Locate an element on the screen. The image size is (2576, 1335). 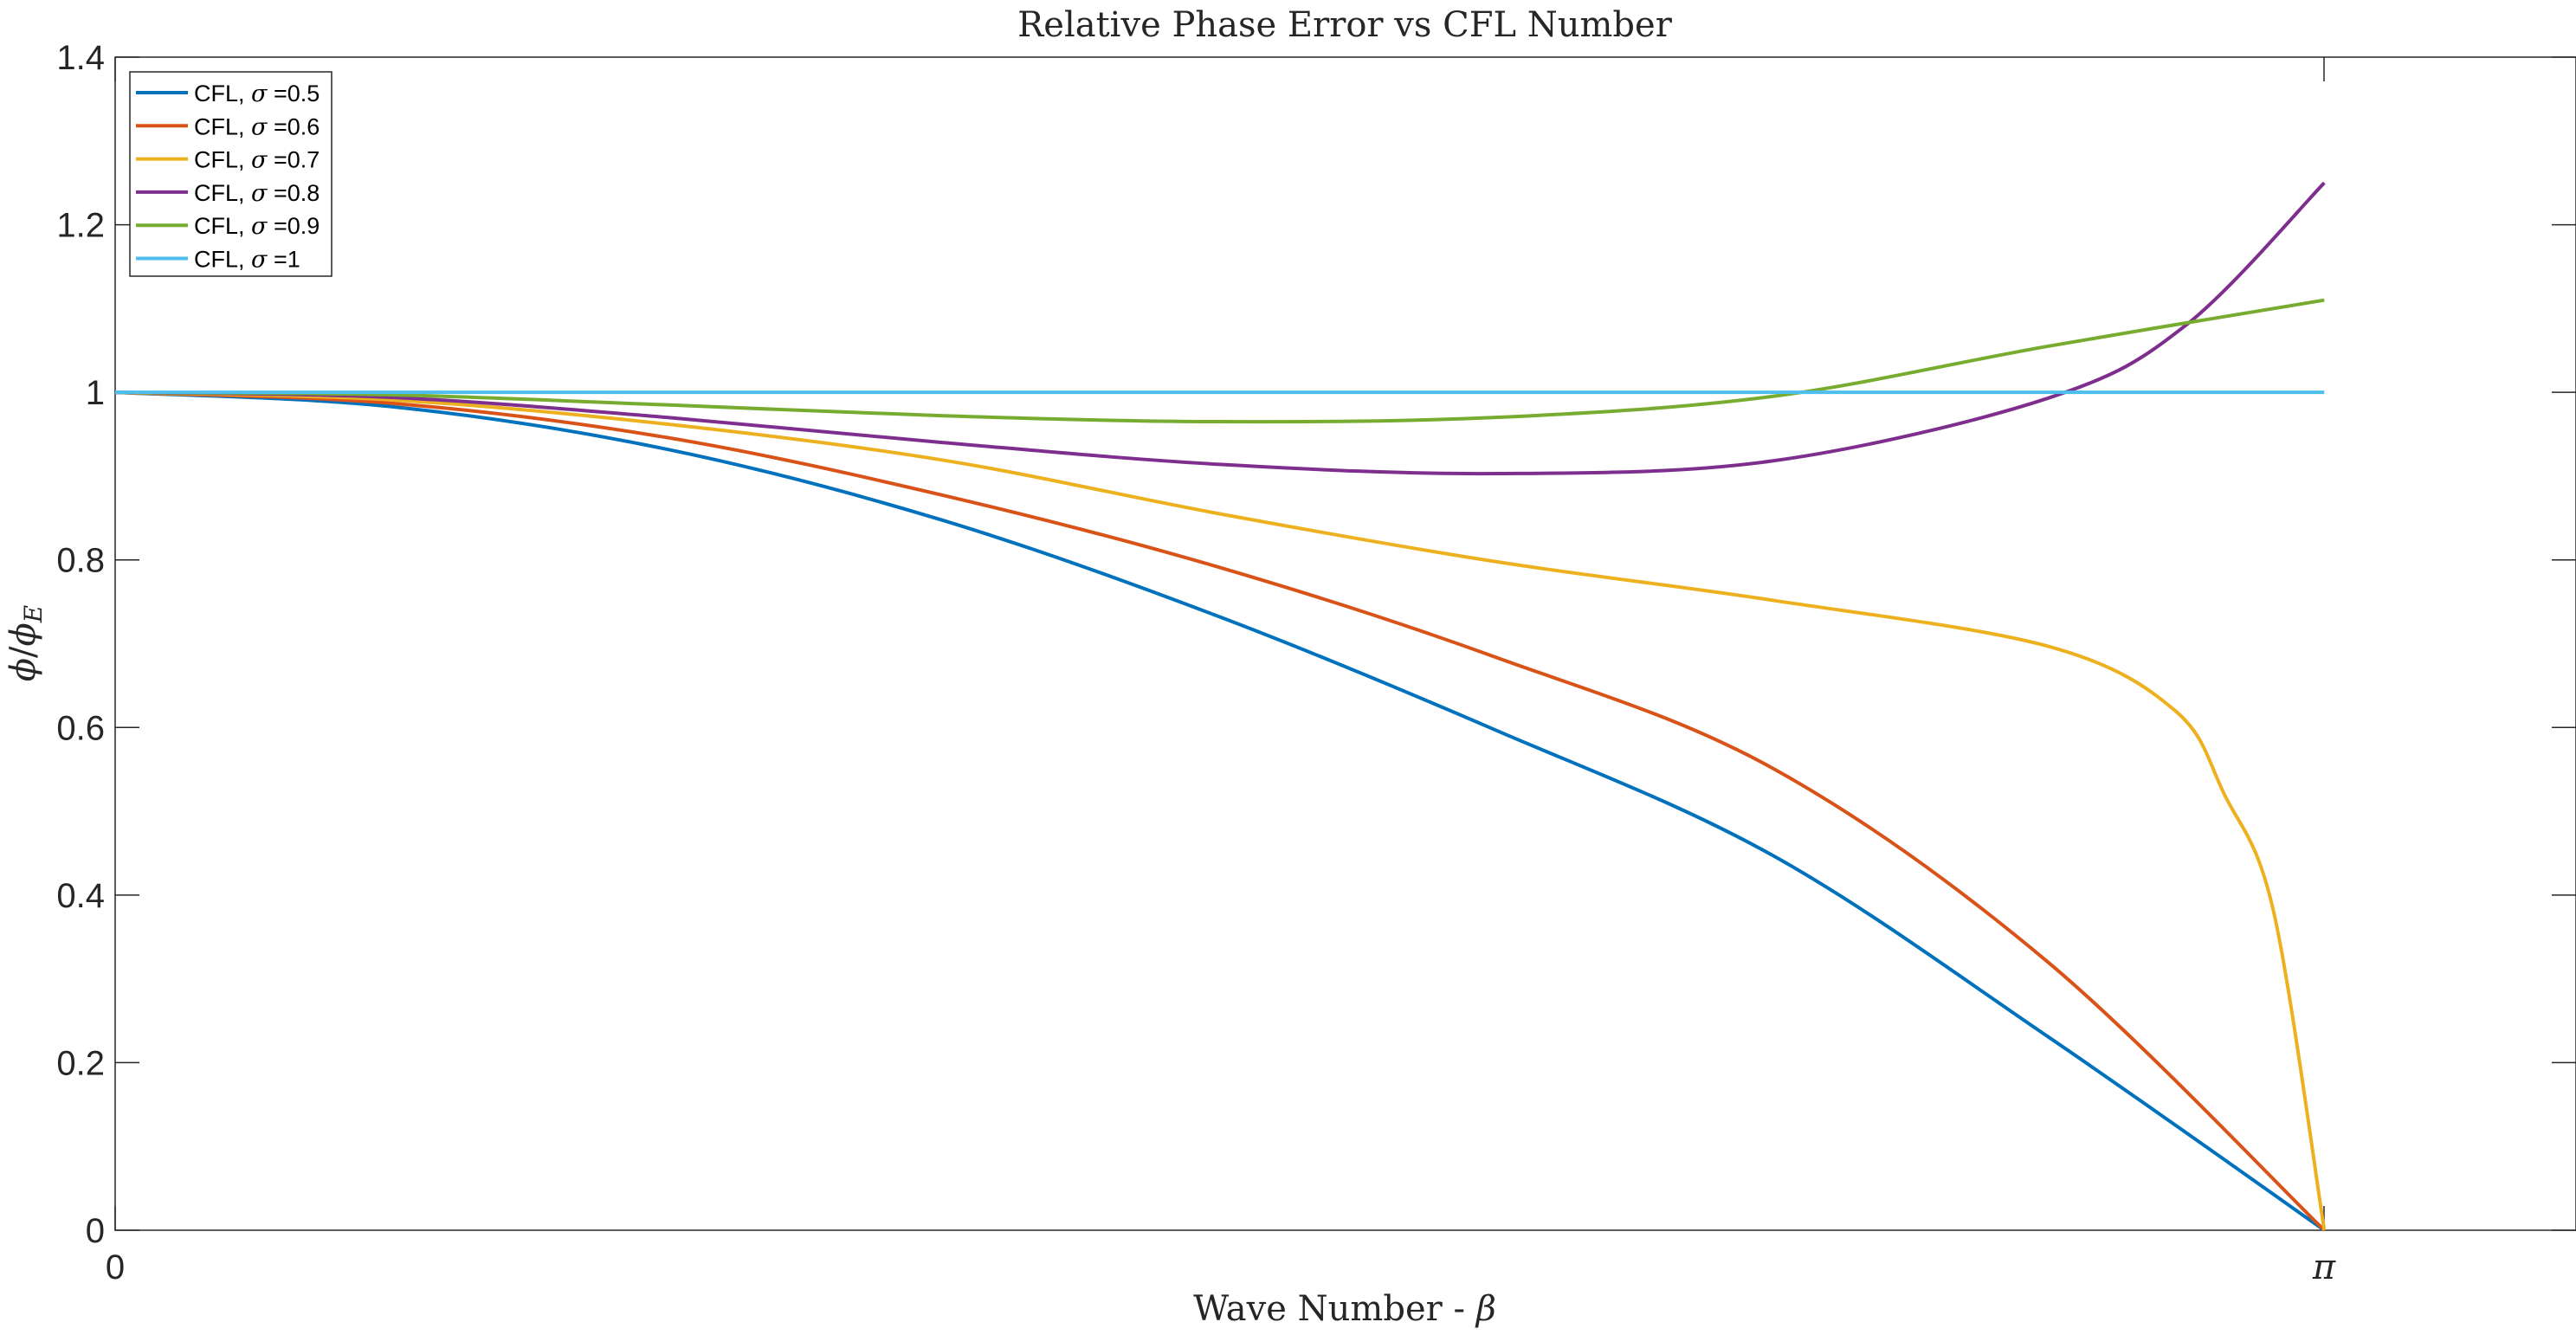
x-axis-label: Wave Number - β is located at coordinates (1344, 1309).